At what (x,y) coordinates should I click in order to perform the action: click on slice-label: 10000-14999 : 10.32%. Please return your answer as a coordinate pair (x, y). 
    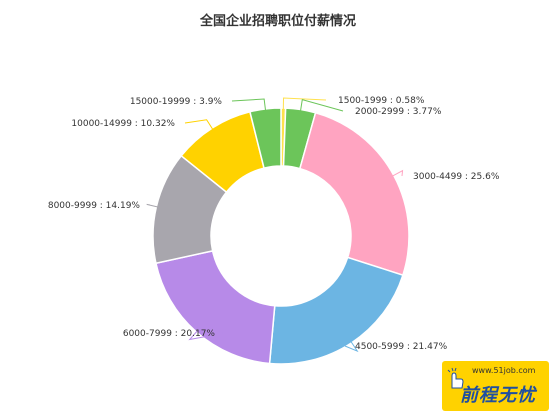
    Looking at the image, I should click on (123, 124).